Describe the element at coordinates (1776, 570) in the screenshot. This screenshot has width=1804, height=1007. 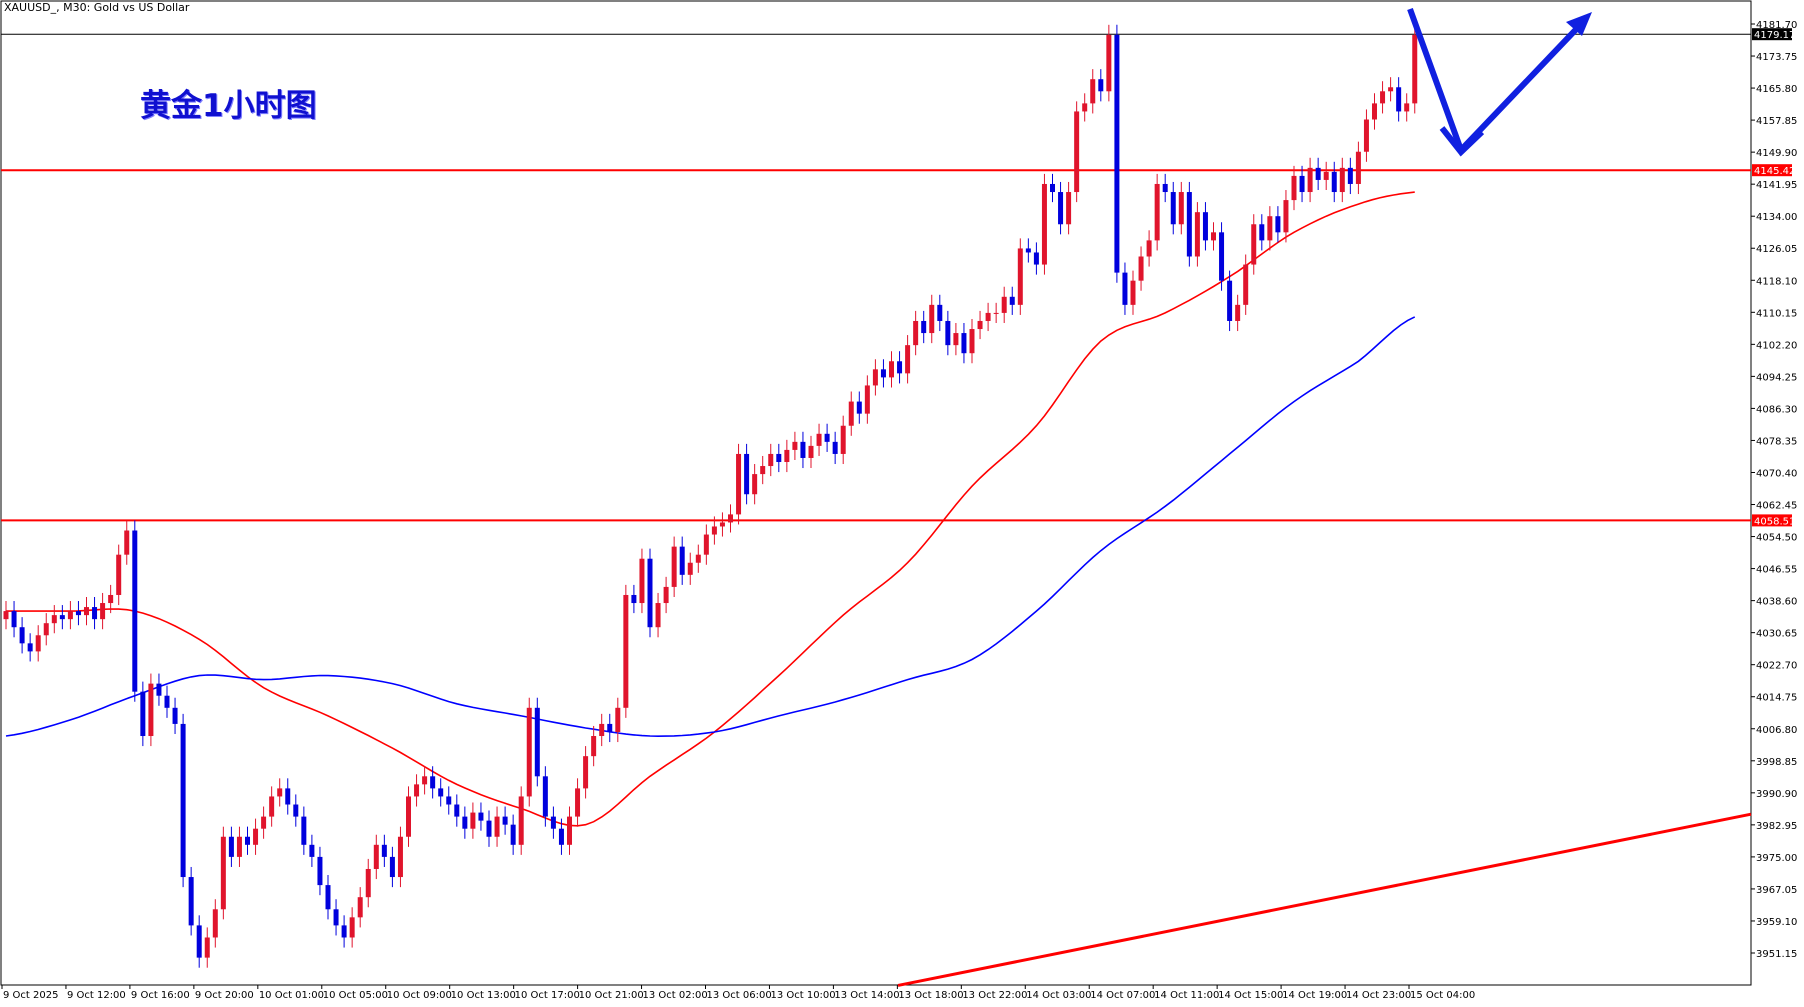
I see `y-tick-label: 4046.55` at that location.